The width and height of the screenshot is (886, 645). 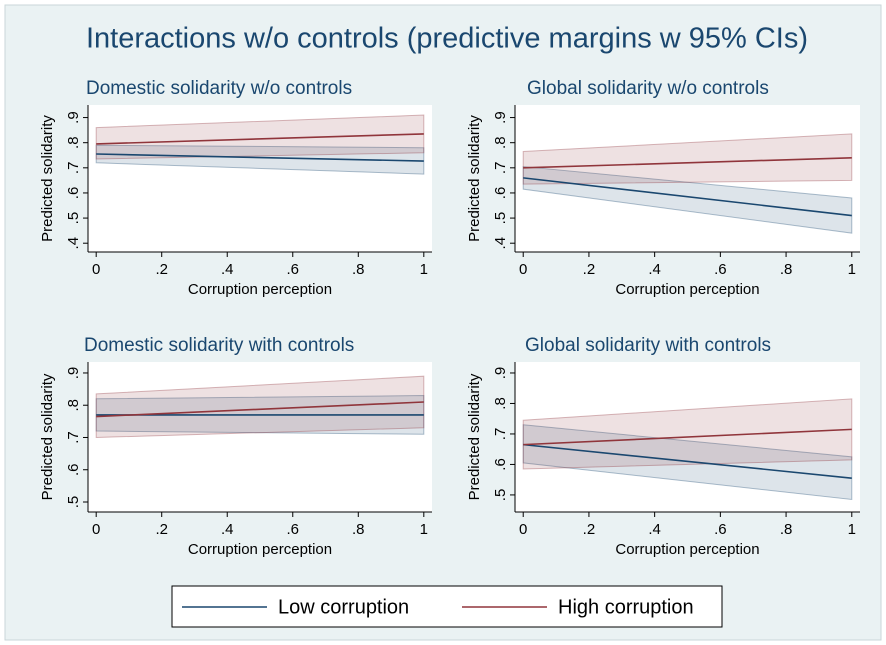 I want to click on panel-title: Domestic solidarity with controls, so click(x=219, y=345).